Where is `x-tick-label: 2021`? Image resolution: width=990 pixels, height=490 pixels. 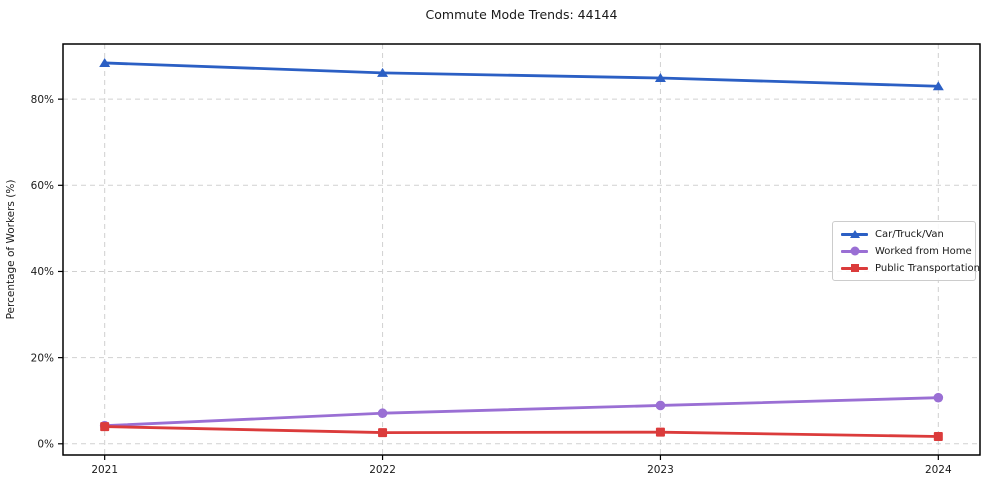 x-tick-label: 2021 is located at coordinates (104, 470).